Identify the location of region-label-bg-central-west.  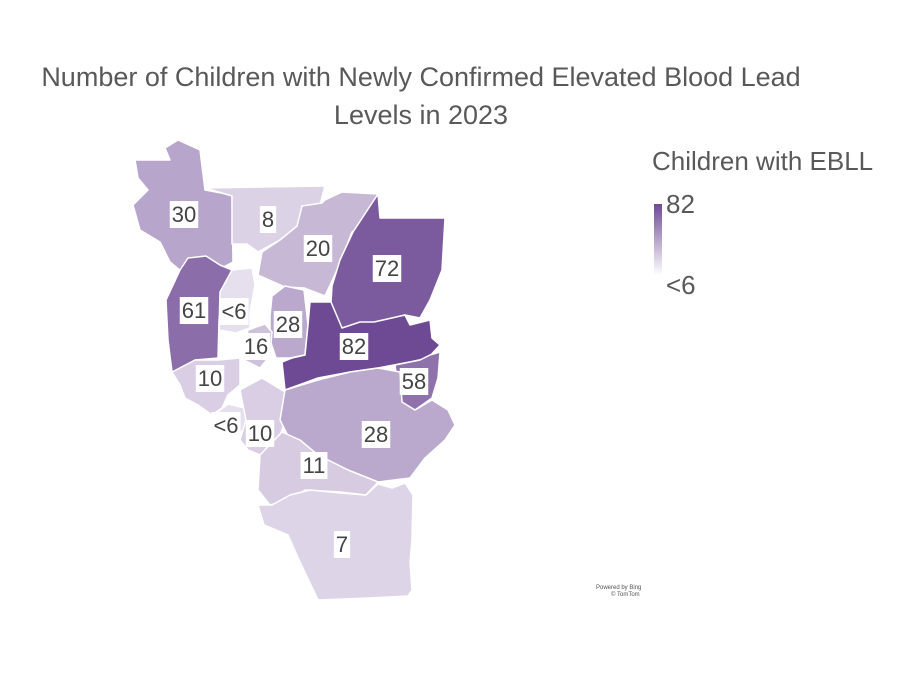
(288, 324).